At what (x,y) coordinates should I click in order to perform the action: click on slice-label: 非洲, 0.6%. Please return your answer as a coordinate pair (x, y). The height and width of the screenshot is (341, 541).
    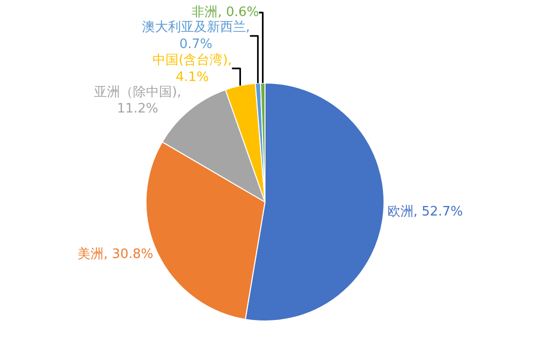
    Looking at the image, I should click on (226, 12).